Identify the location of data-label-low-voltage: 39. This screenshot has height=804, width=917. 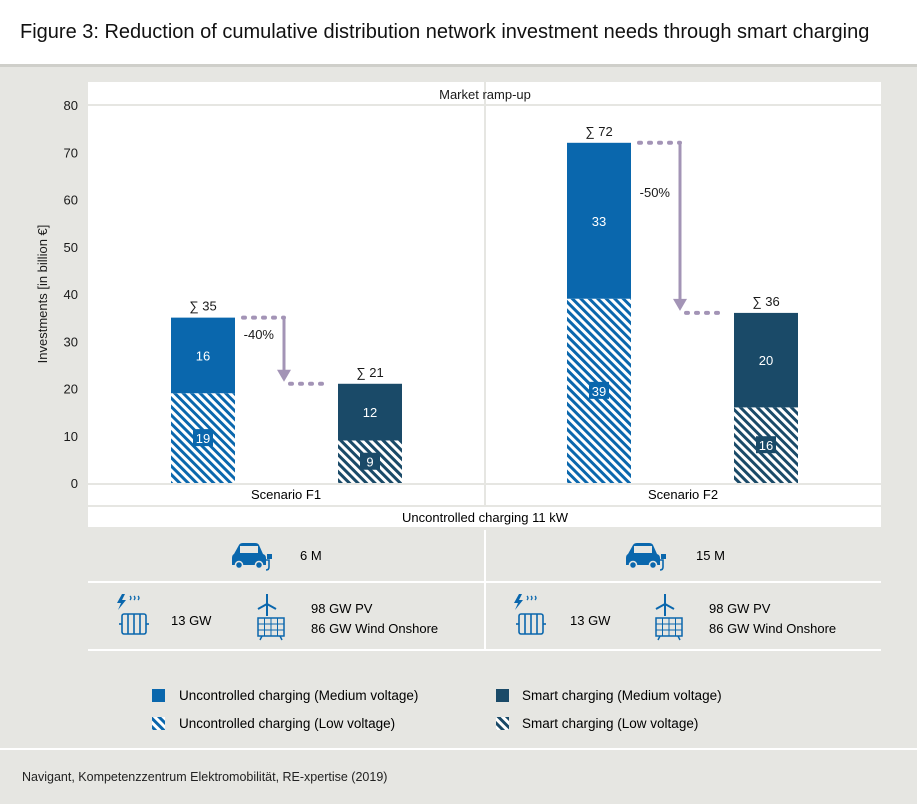
(599, 391).